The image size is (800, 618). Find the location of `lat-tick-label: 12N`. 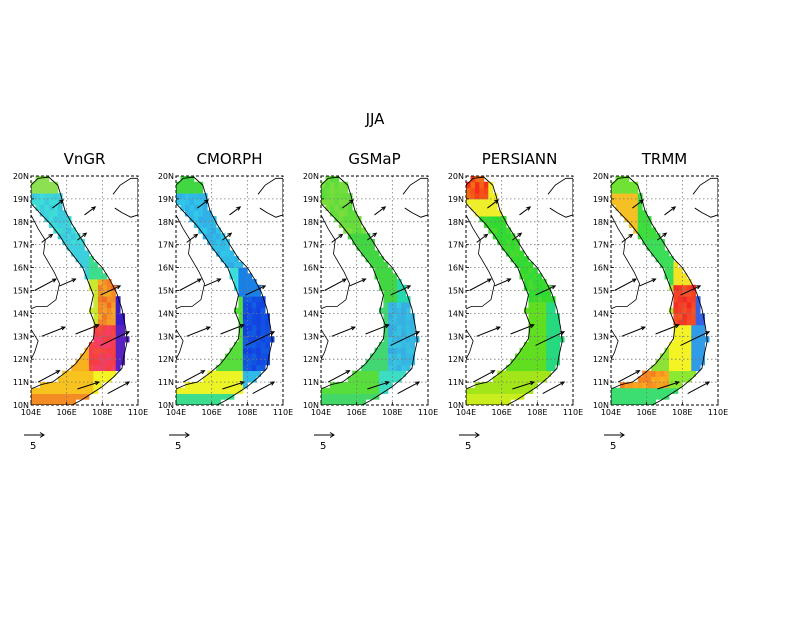

lat-tick-label: 12N is located at coordinates (601, 359).